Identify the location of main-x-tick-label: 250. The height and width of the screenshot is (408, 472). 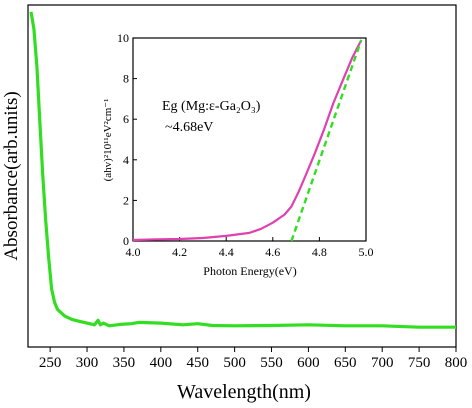
(50, 363).